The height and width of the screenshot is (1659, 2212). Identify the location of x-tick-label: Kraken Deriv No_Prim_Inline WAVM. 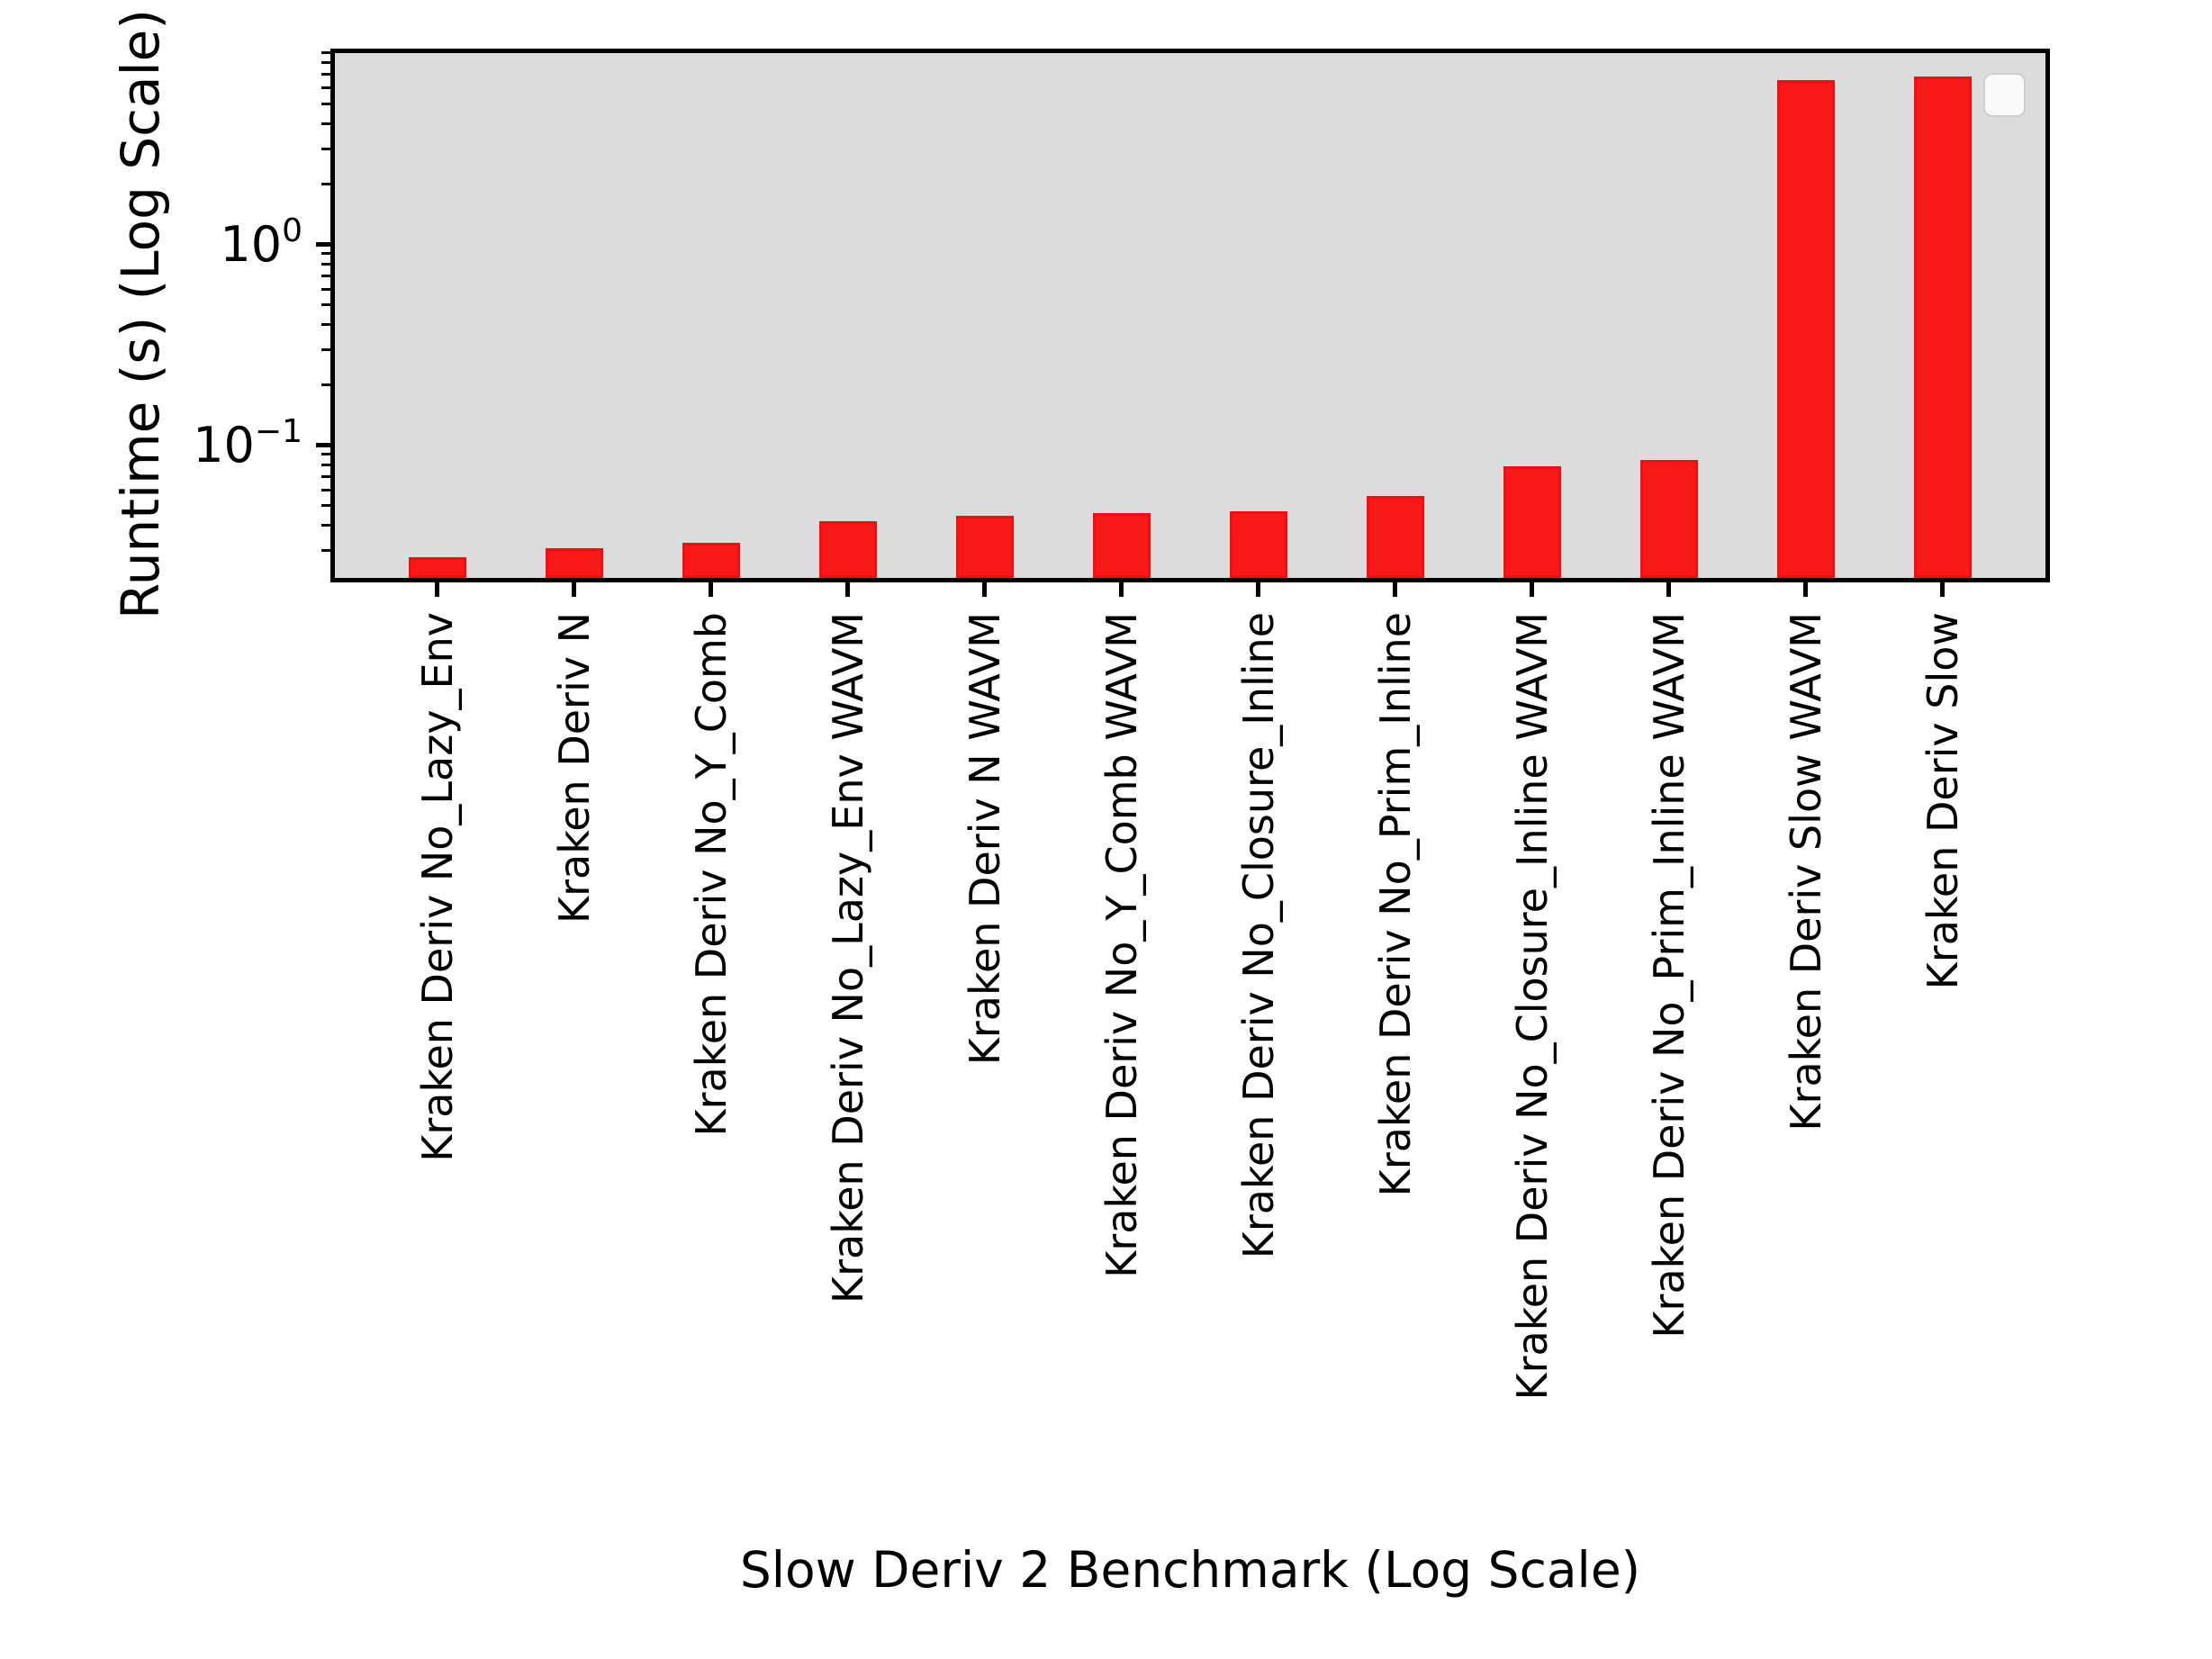
(1669, 975).